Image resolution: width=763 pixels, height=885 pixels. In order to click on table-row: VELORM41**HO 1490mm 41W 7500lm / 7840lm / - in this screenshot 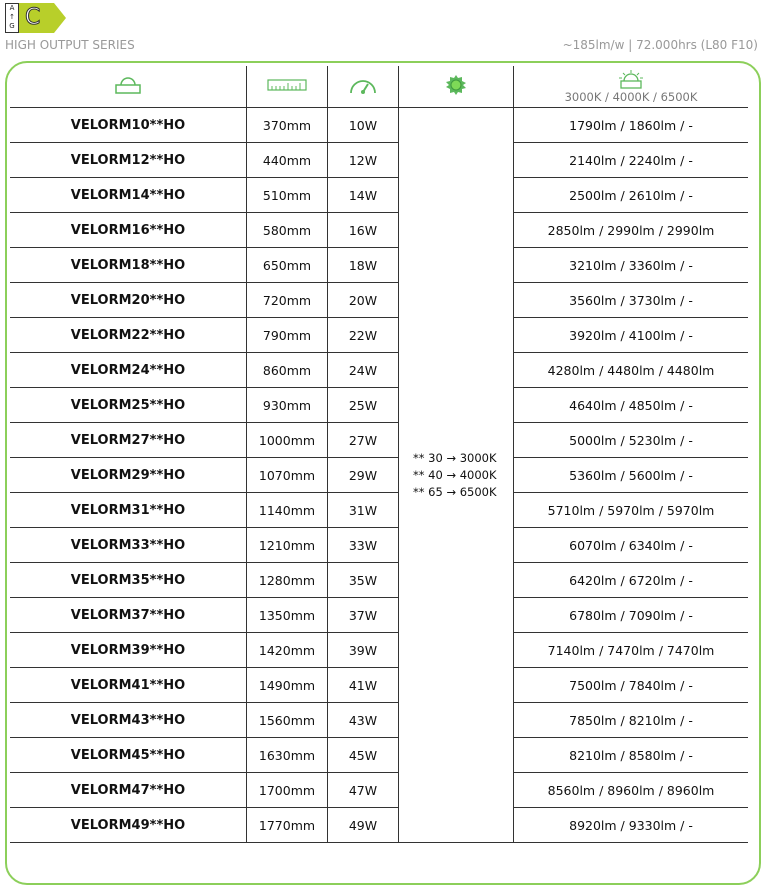, I will do `click(379, 685)`.